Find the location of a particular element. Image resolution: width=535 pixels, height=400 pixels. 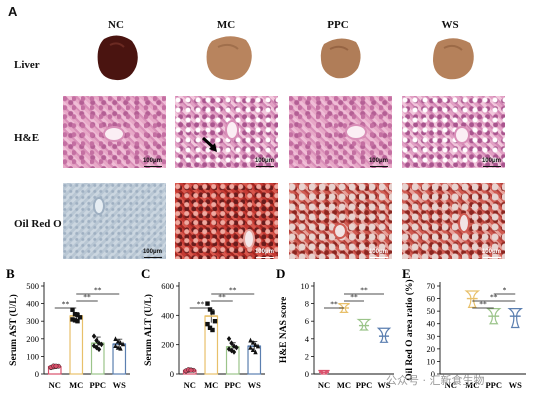

y-axis-label: Serum ALT (U/L) is located at coordinates (148, 330).